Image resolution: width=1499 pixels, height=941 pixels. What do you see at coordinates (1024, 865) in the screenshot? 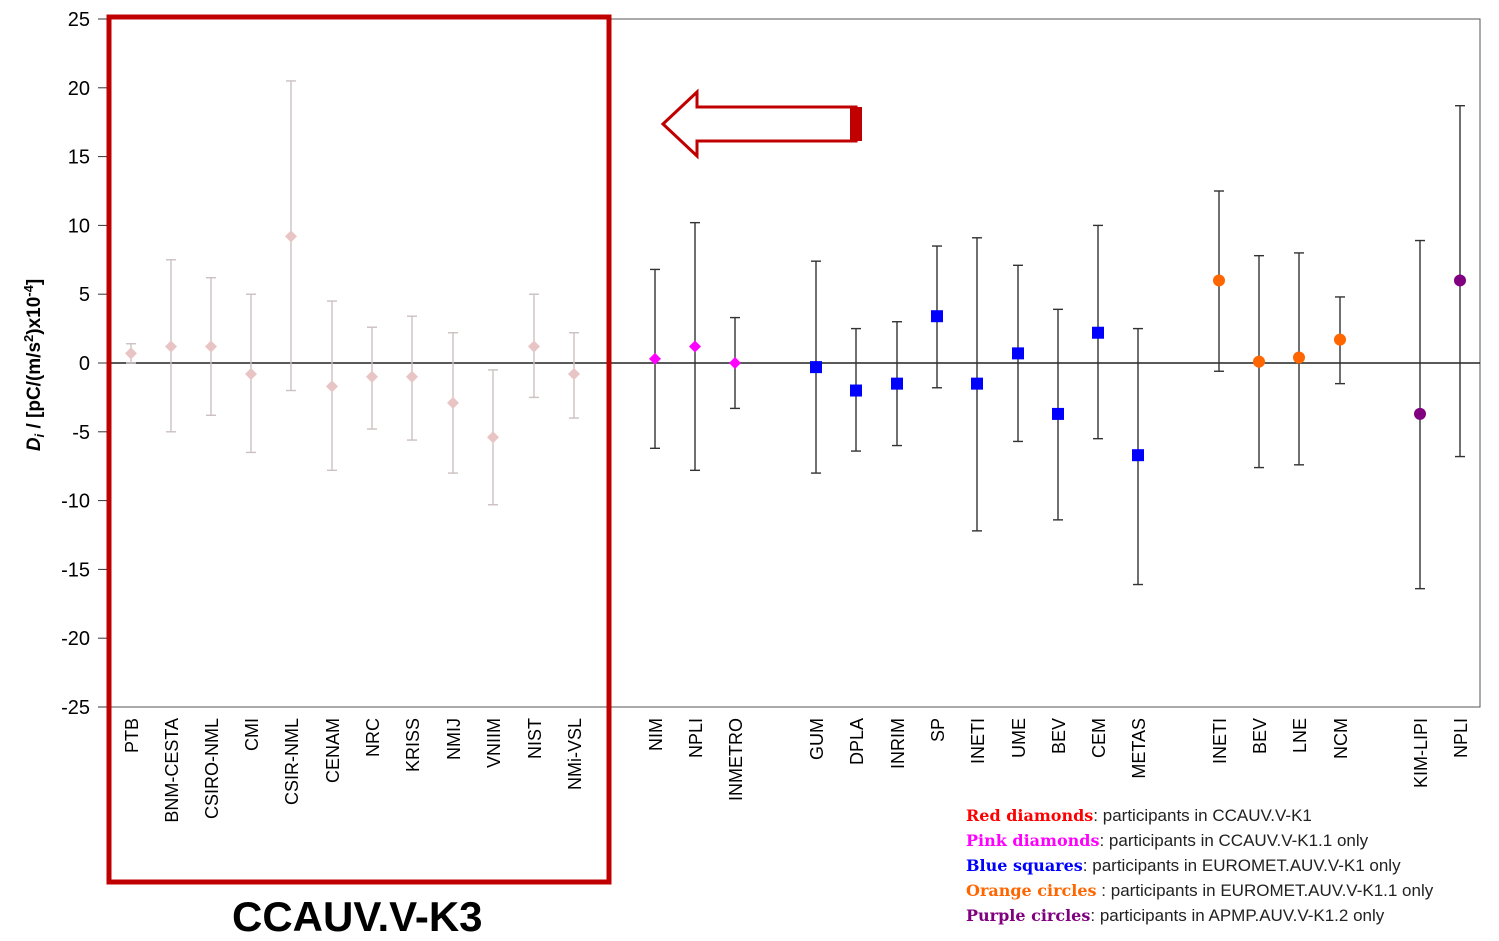
I see `legend-key: Blue squares` at bounding box center [1024, 865].